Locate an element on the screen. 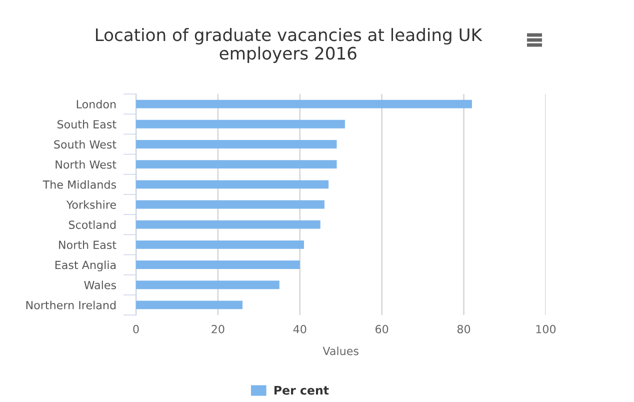 This screenshot has height=402, width=634. y-tick-label: North East is located at coordinates (87, 245).